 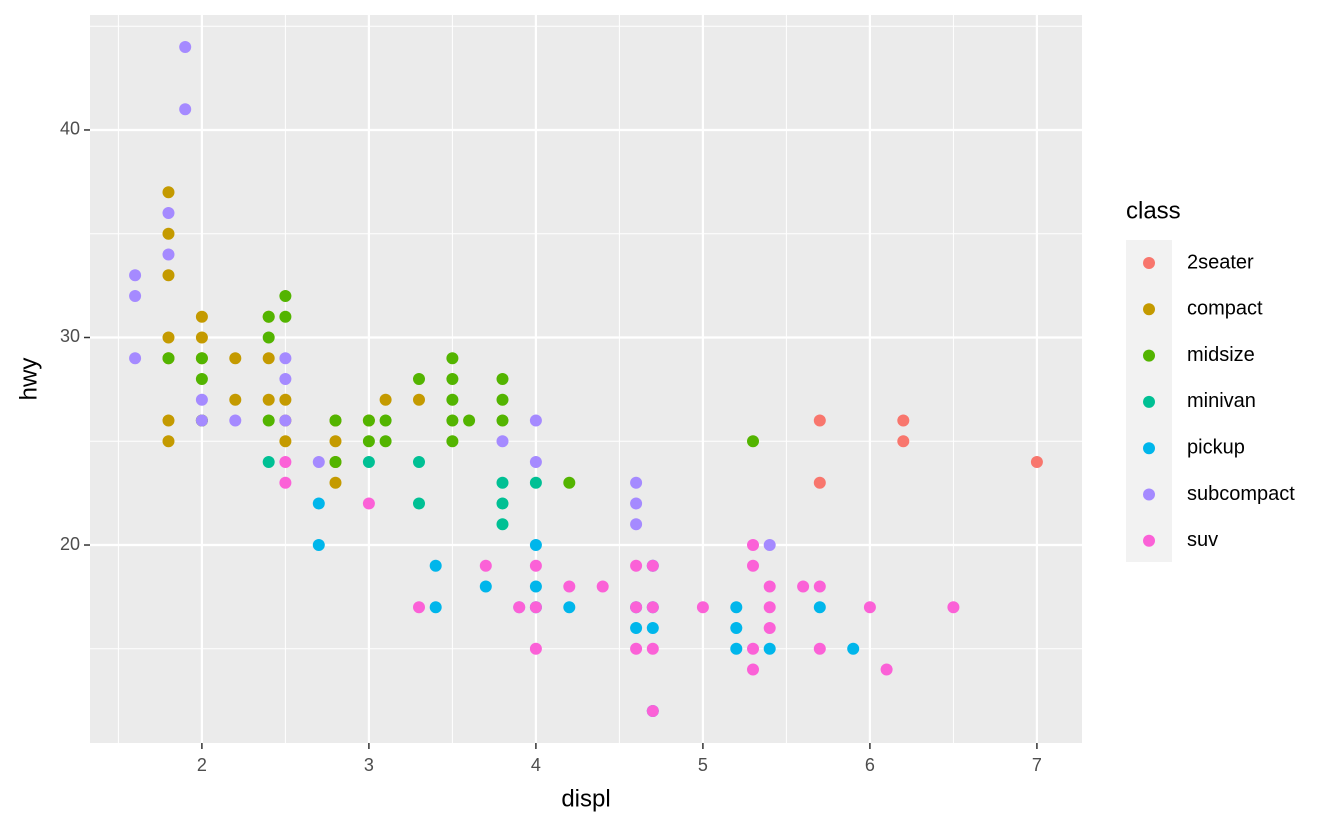 What do you see at coordinates (28, 379) in the screenshot?
I see `y-axis-label: hwy` at bounding box center [28, 379].